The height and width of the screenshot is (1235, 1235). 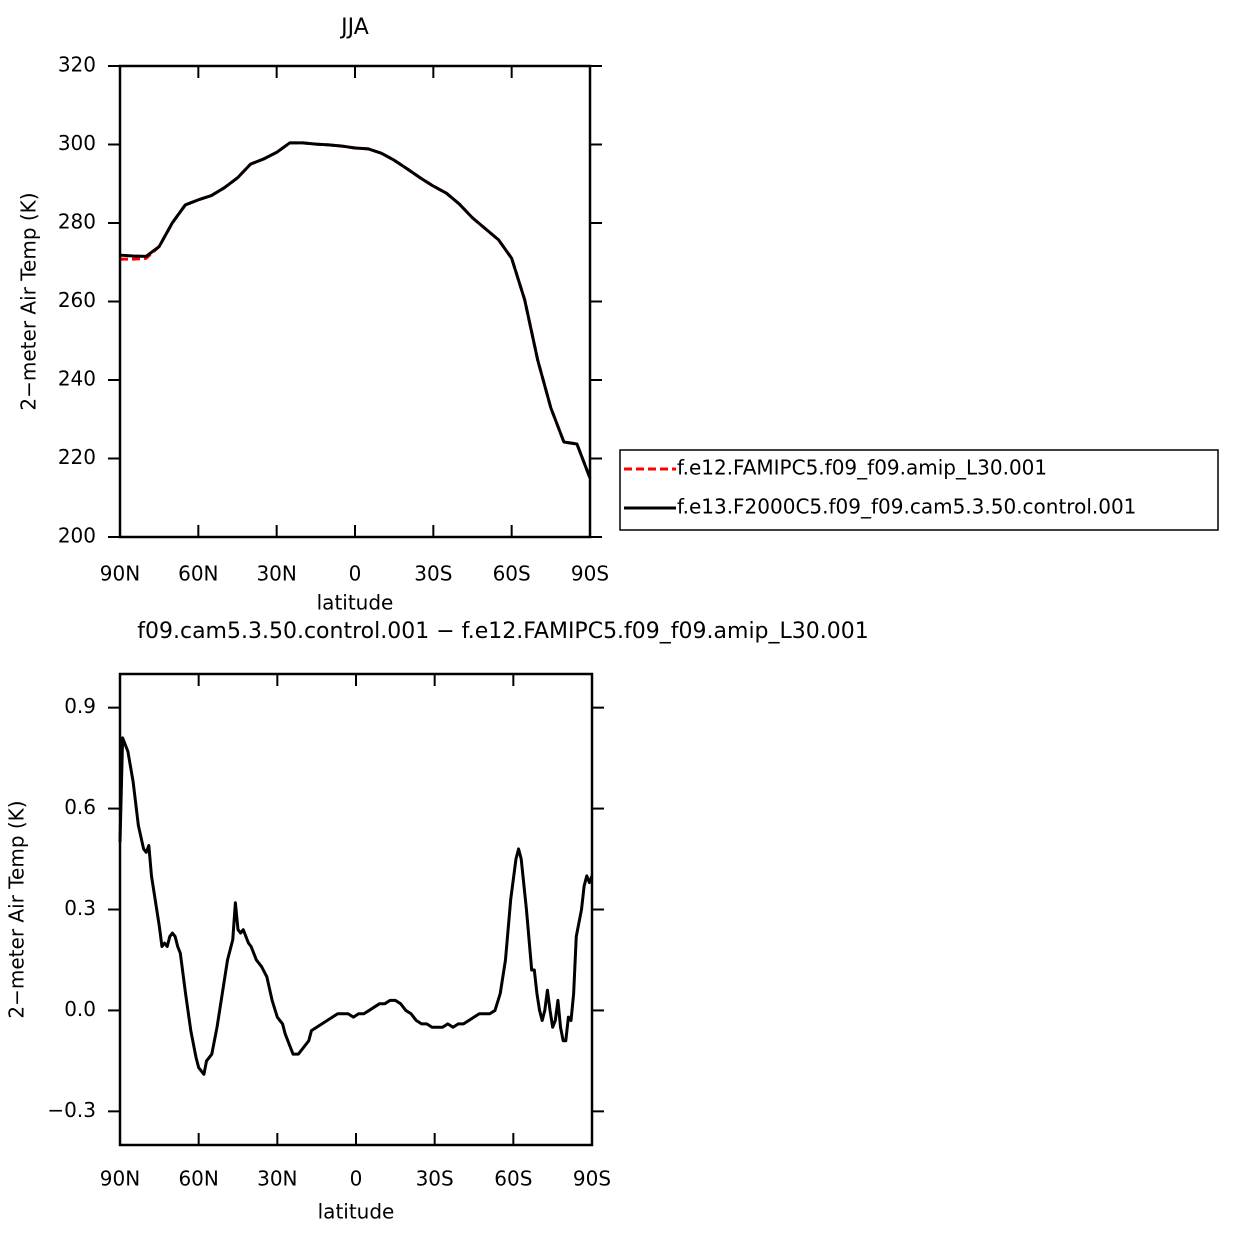 What do you see at coordinates (77, 143) in the screenshot?
I see `y-tick-label: 300` at bounding box center [77, 143].